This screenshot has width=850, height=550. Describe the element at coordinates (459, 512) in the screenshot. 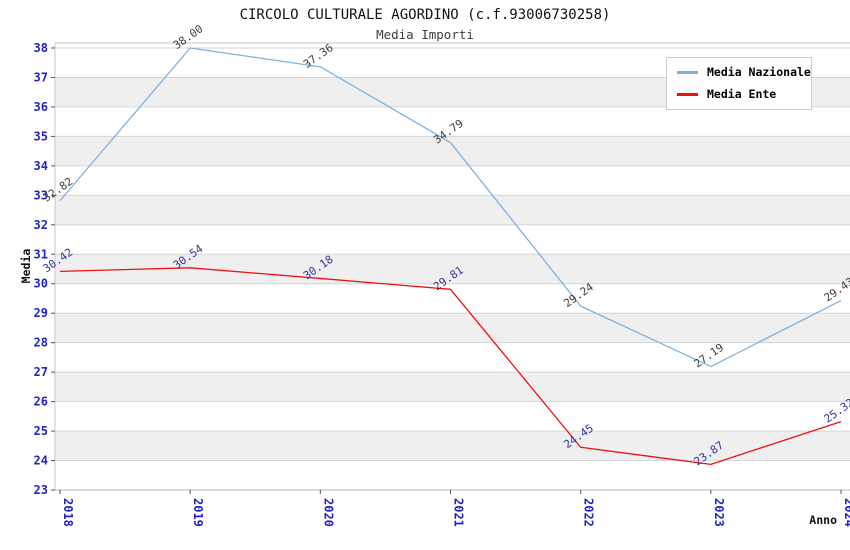

I see `x-tick-label: 2021` at that location.